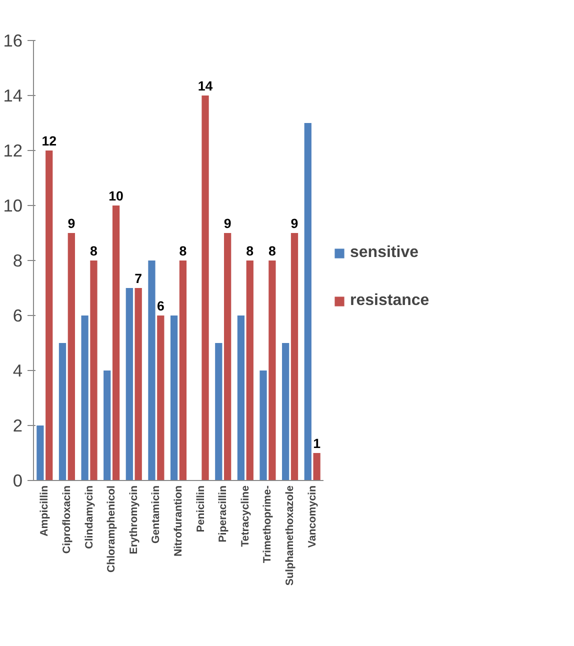 The width and height of the screenshot is (574, 646). What do you see at coordinates (17, 260) in the screenshot?
I see `y-tick-label: 8` at bounding box center [17, 260].